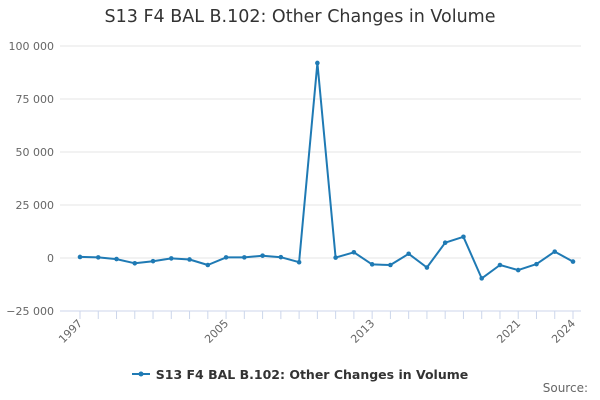 The height and width of the screenshot is (400, 600). I want to click on y-axis: −25 000 0 25 000 50 000 75 000 100 000, so click(30, 179).